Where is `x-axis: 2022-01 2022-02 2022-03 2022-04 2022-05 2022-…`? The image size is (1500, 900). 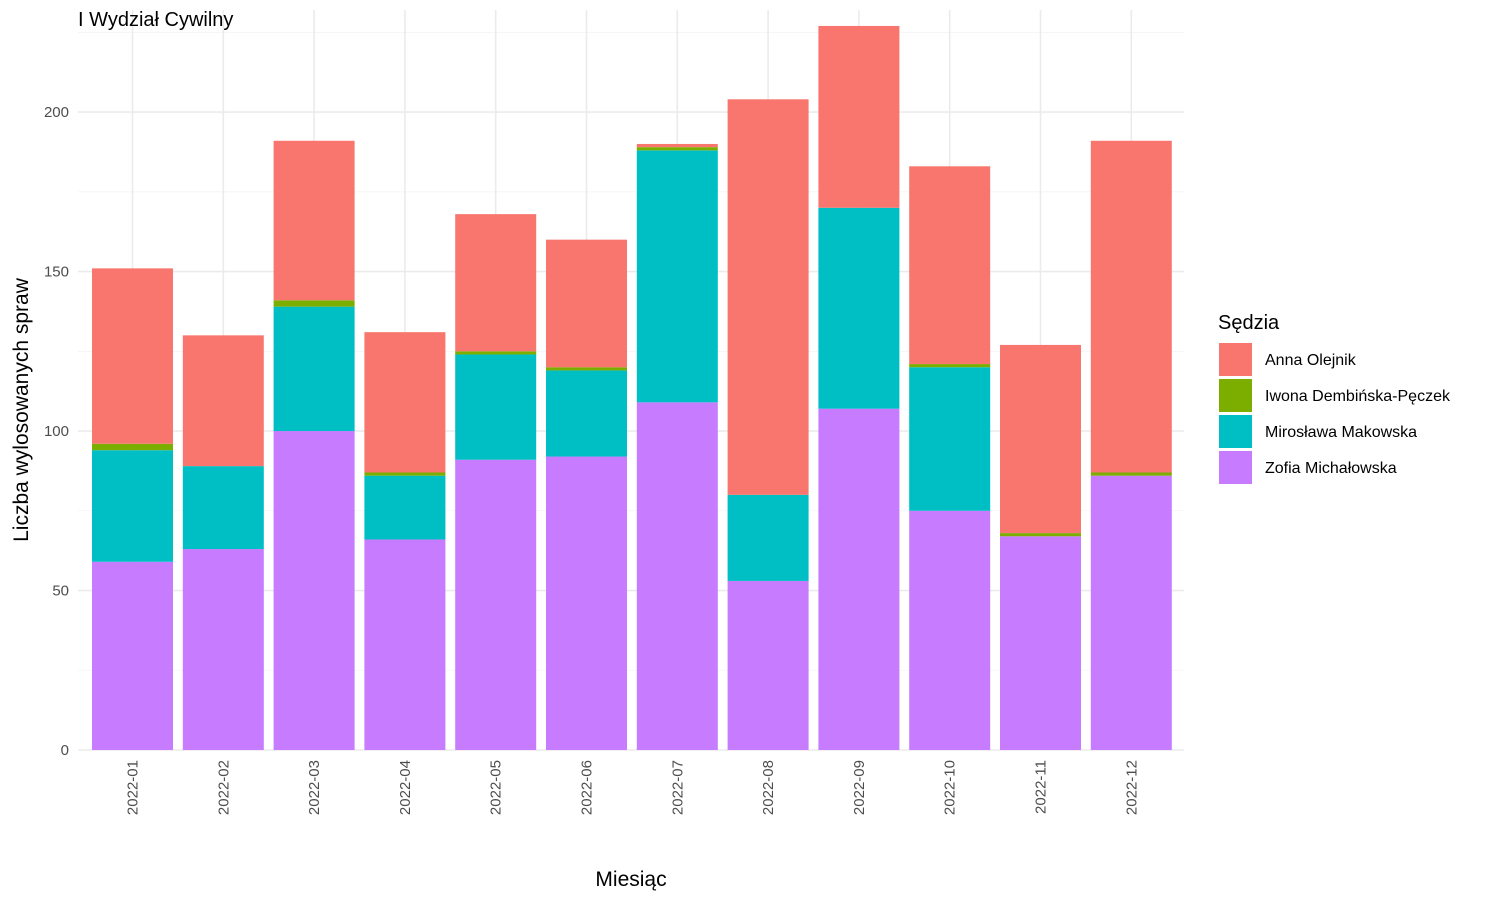 x-axis: 2022-01 2022-02 2022-03 2022-04 2022-05 2022-… is located at coordinates (633, 787).